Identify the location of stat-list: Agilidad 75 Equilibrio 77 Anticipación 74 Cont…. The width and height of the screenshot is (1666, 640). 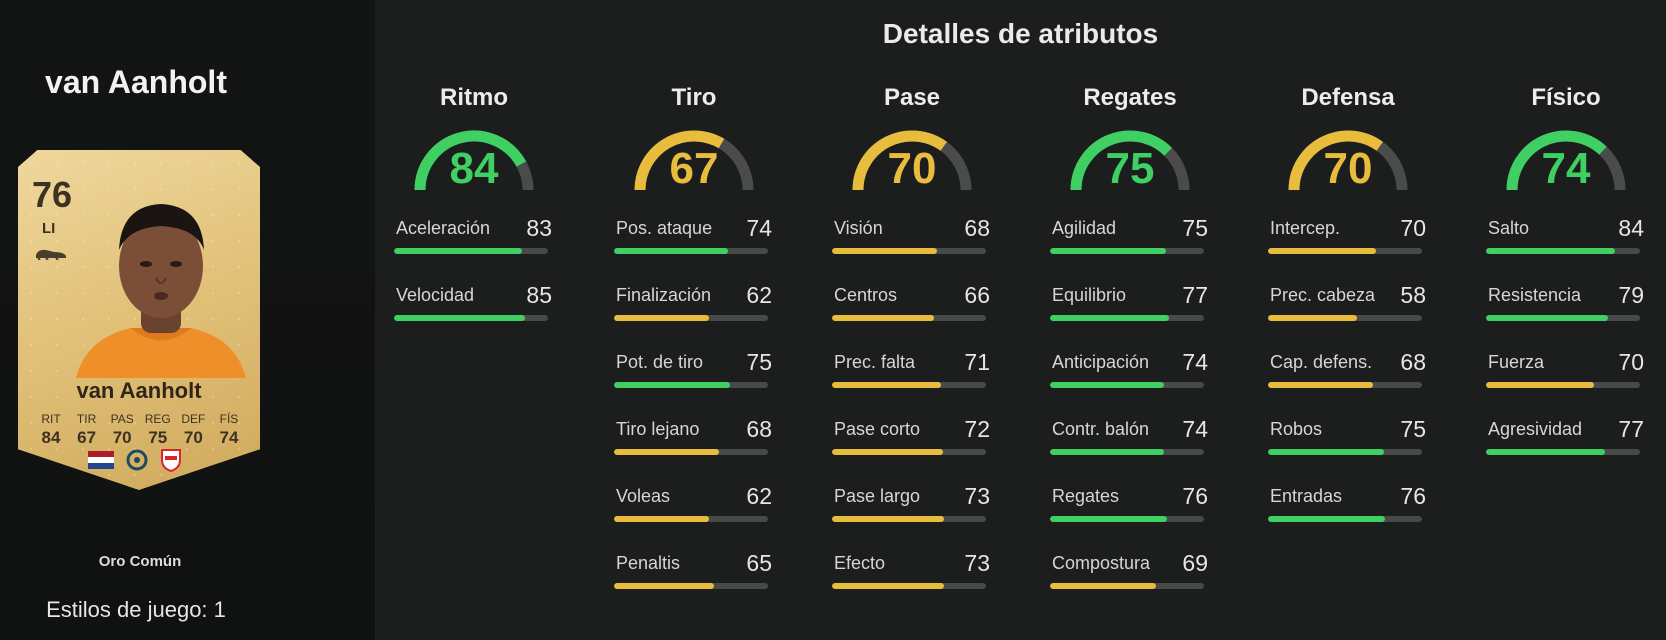
(1130, 417).